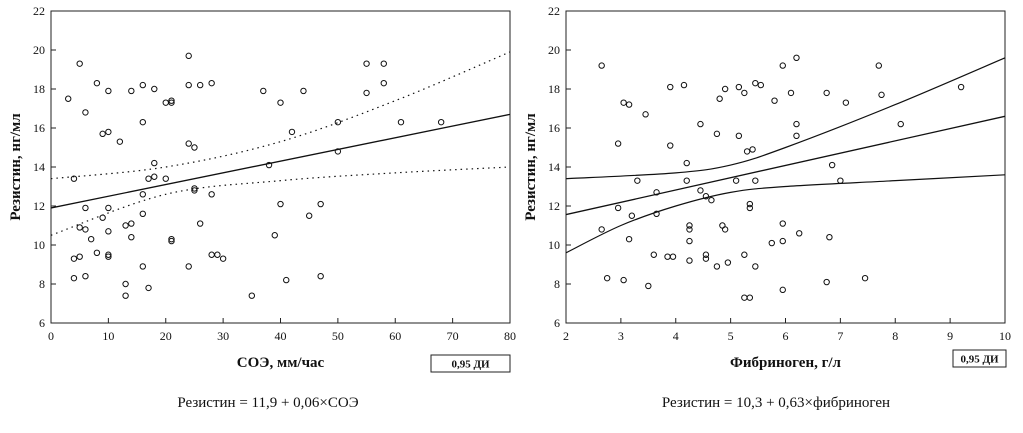 This screenshot has height=433, width=1023. I want to click on right-ci-upper-band, so click(785, 118).